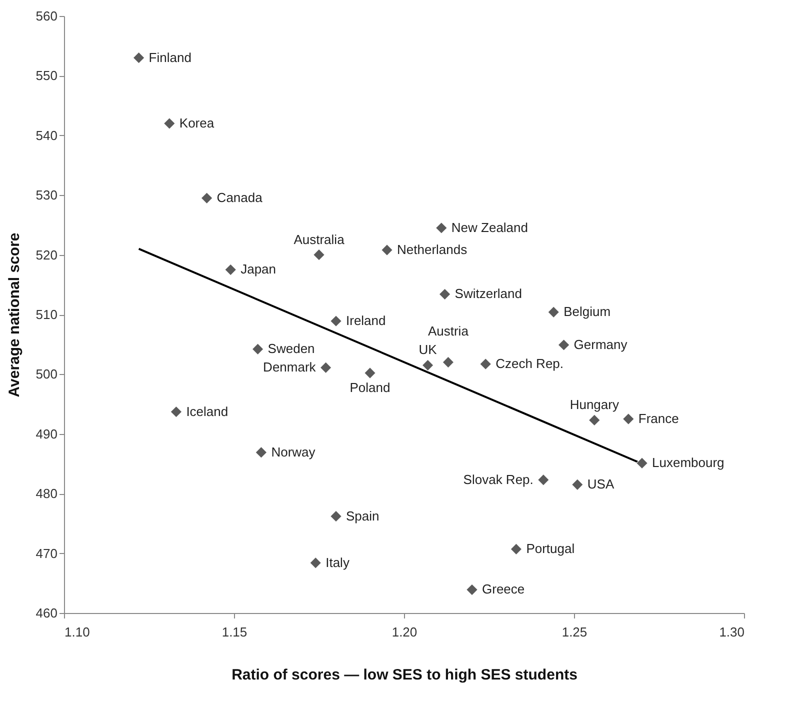 This screenshot has height=714, width=797. Describe the element at coordinates (601, 344) in the screenshot. I see `annotation: Germany` at that location.